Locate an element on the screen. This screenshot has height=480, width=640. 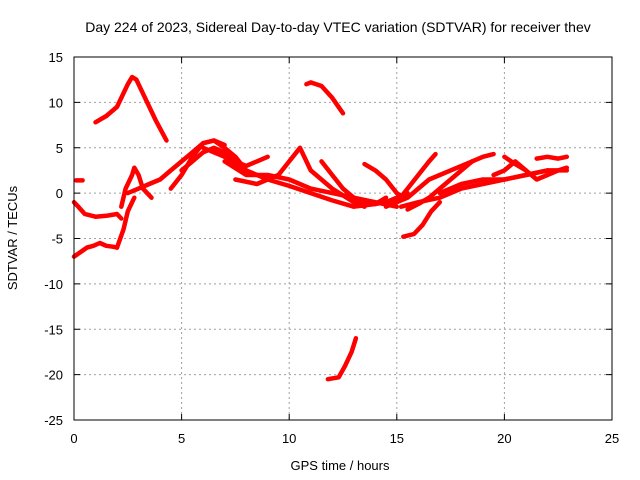
y-tick-label: 5 is located at coordinates (59, 148).